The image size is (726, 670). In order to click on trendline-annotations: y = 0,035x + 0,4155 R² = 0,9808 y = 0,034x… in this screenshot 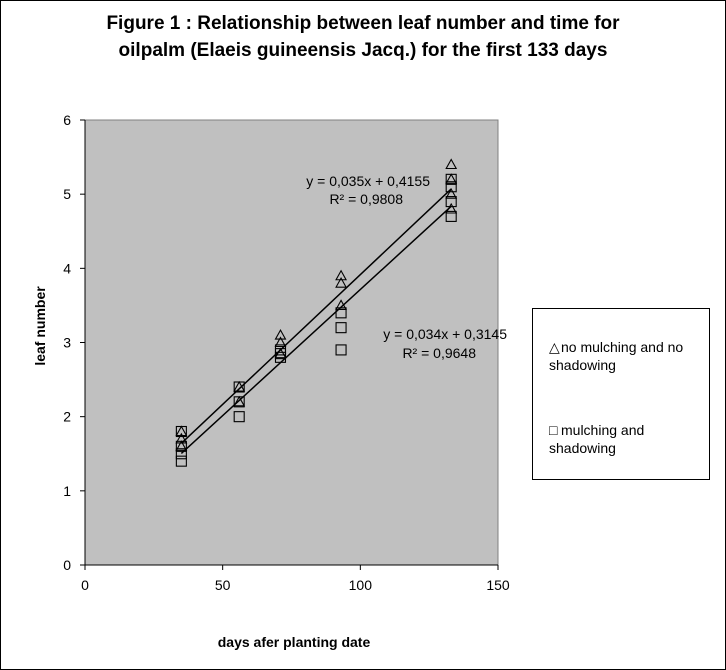, I will do `click(406, 267)`.